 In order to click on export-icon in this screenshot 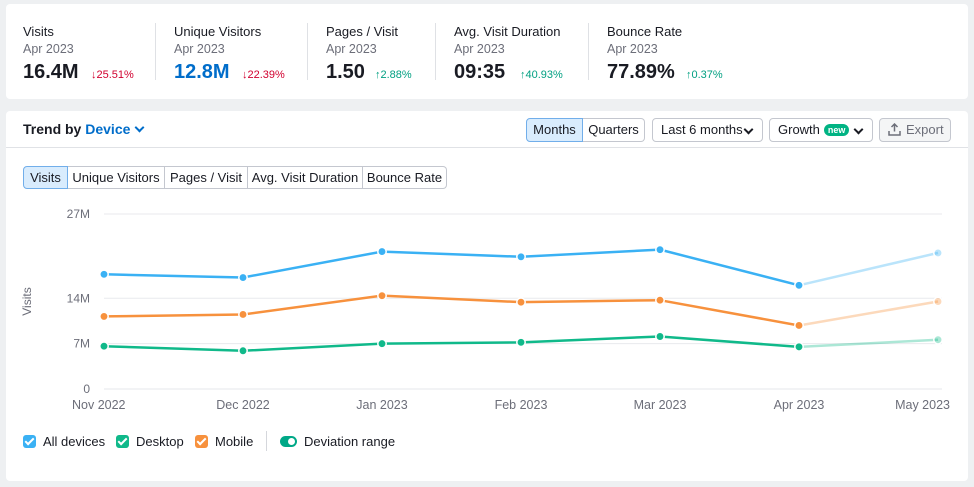, I will do `click(894, 129)`.